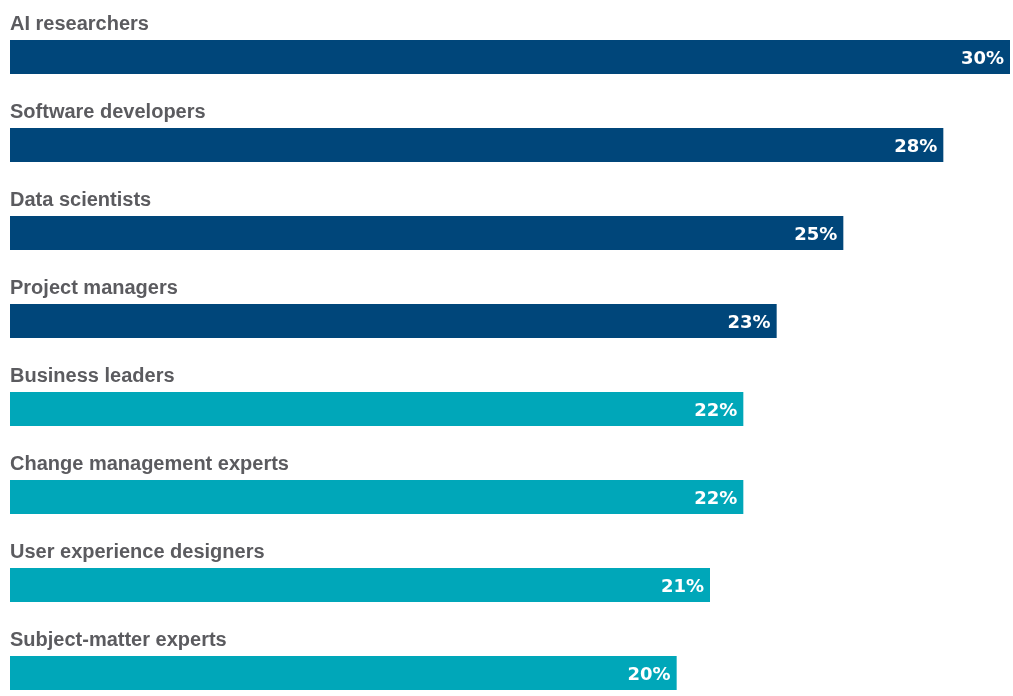 The image size is (1013, 696). I want to click on y-tick-label: User experience designers, so click(137, 551).